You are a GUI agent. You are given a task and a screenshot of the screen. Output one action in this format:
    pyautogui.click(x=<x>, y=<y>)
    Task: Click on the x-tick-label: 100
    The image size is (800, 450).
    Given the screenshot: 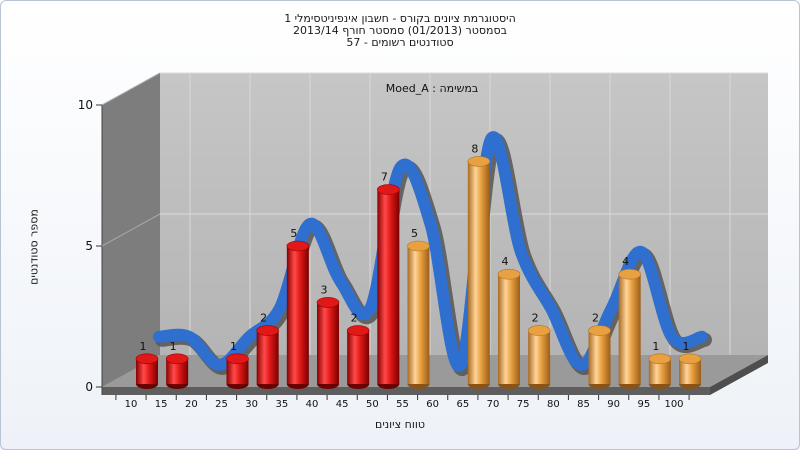 What is the action you would take?
    pyautogui.click(x=673, y=404)
    